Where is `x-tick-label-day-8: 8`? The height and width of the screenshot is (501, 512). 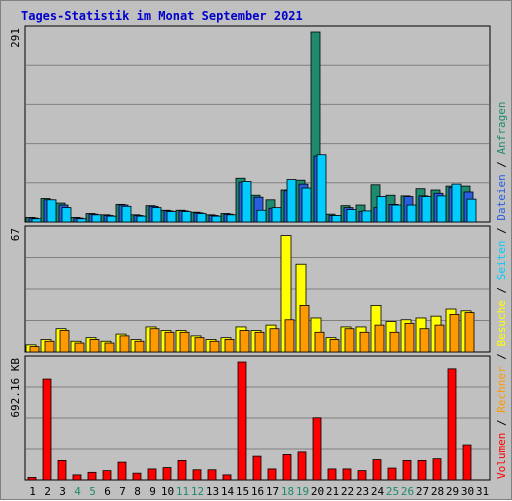 x-tick-label-day-8: 8 is located at coordinates (137, 491).